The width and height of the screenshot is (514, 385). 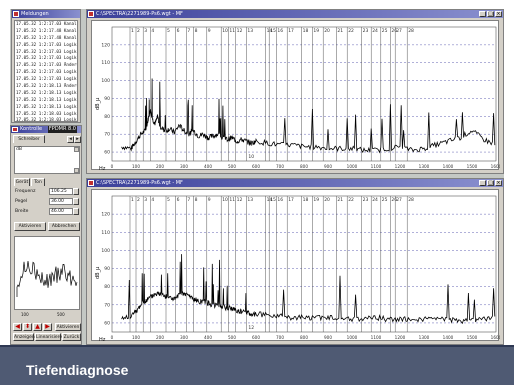 What do you see at coordinates (64, 226) in the screenshot?
I see `abbrechen-button: Abbrechen` at bounding box center [64, 226].